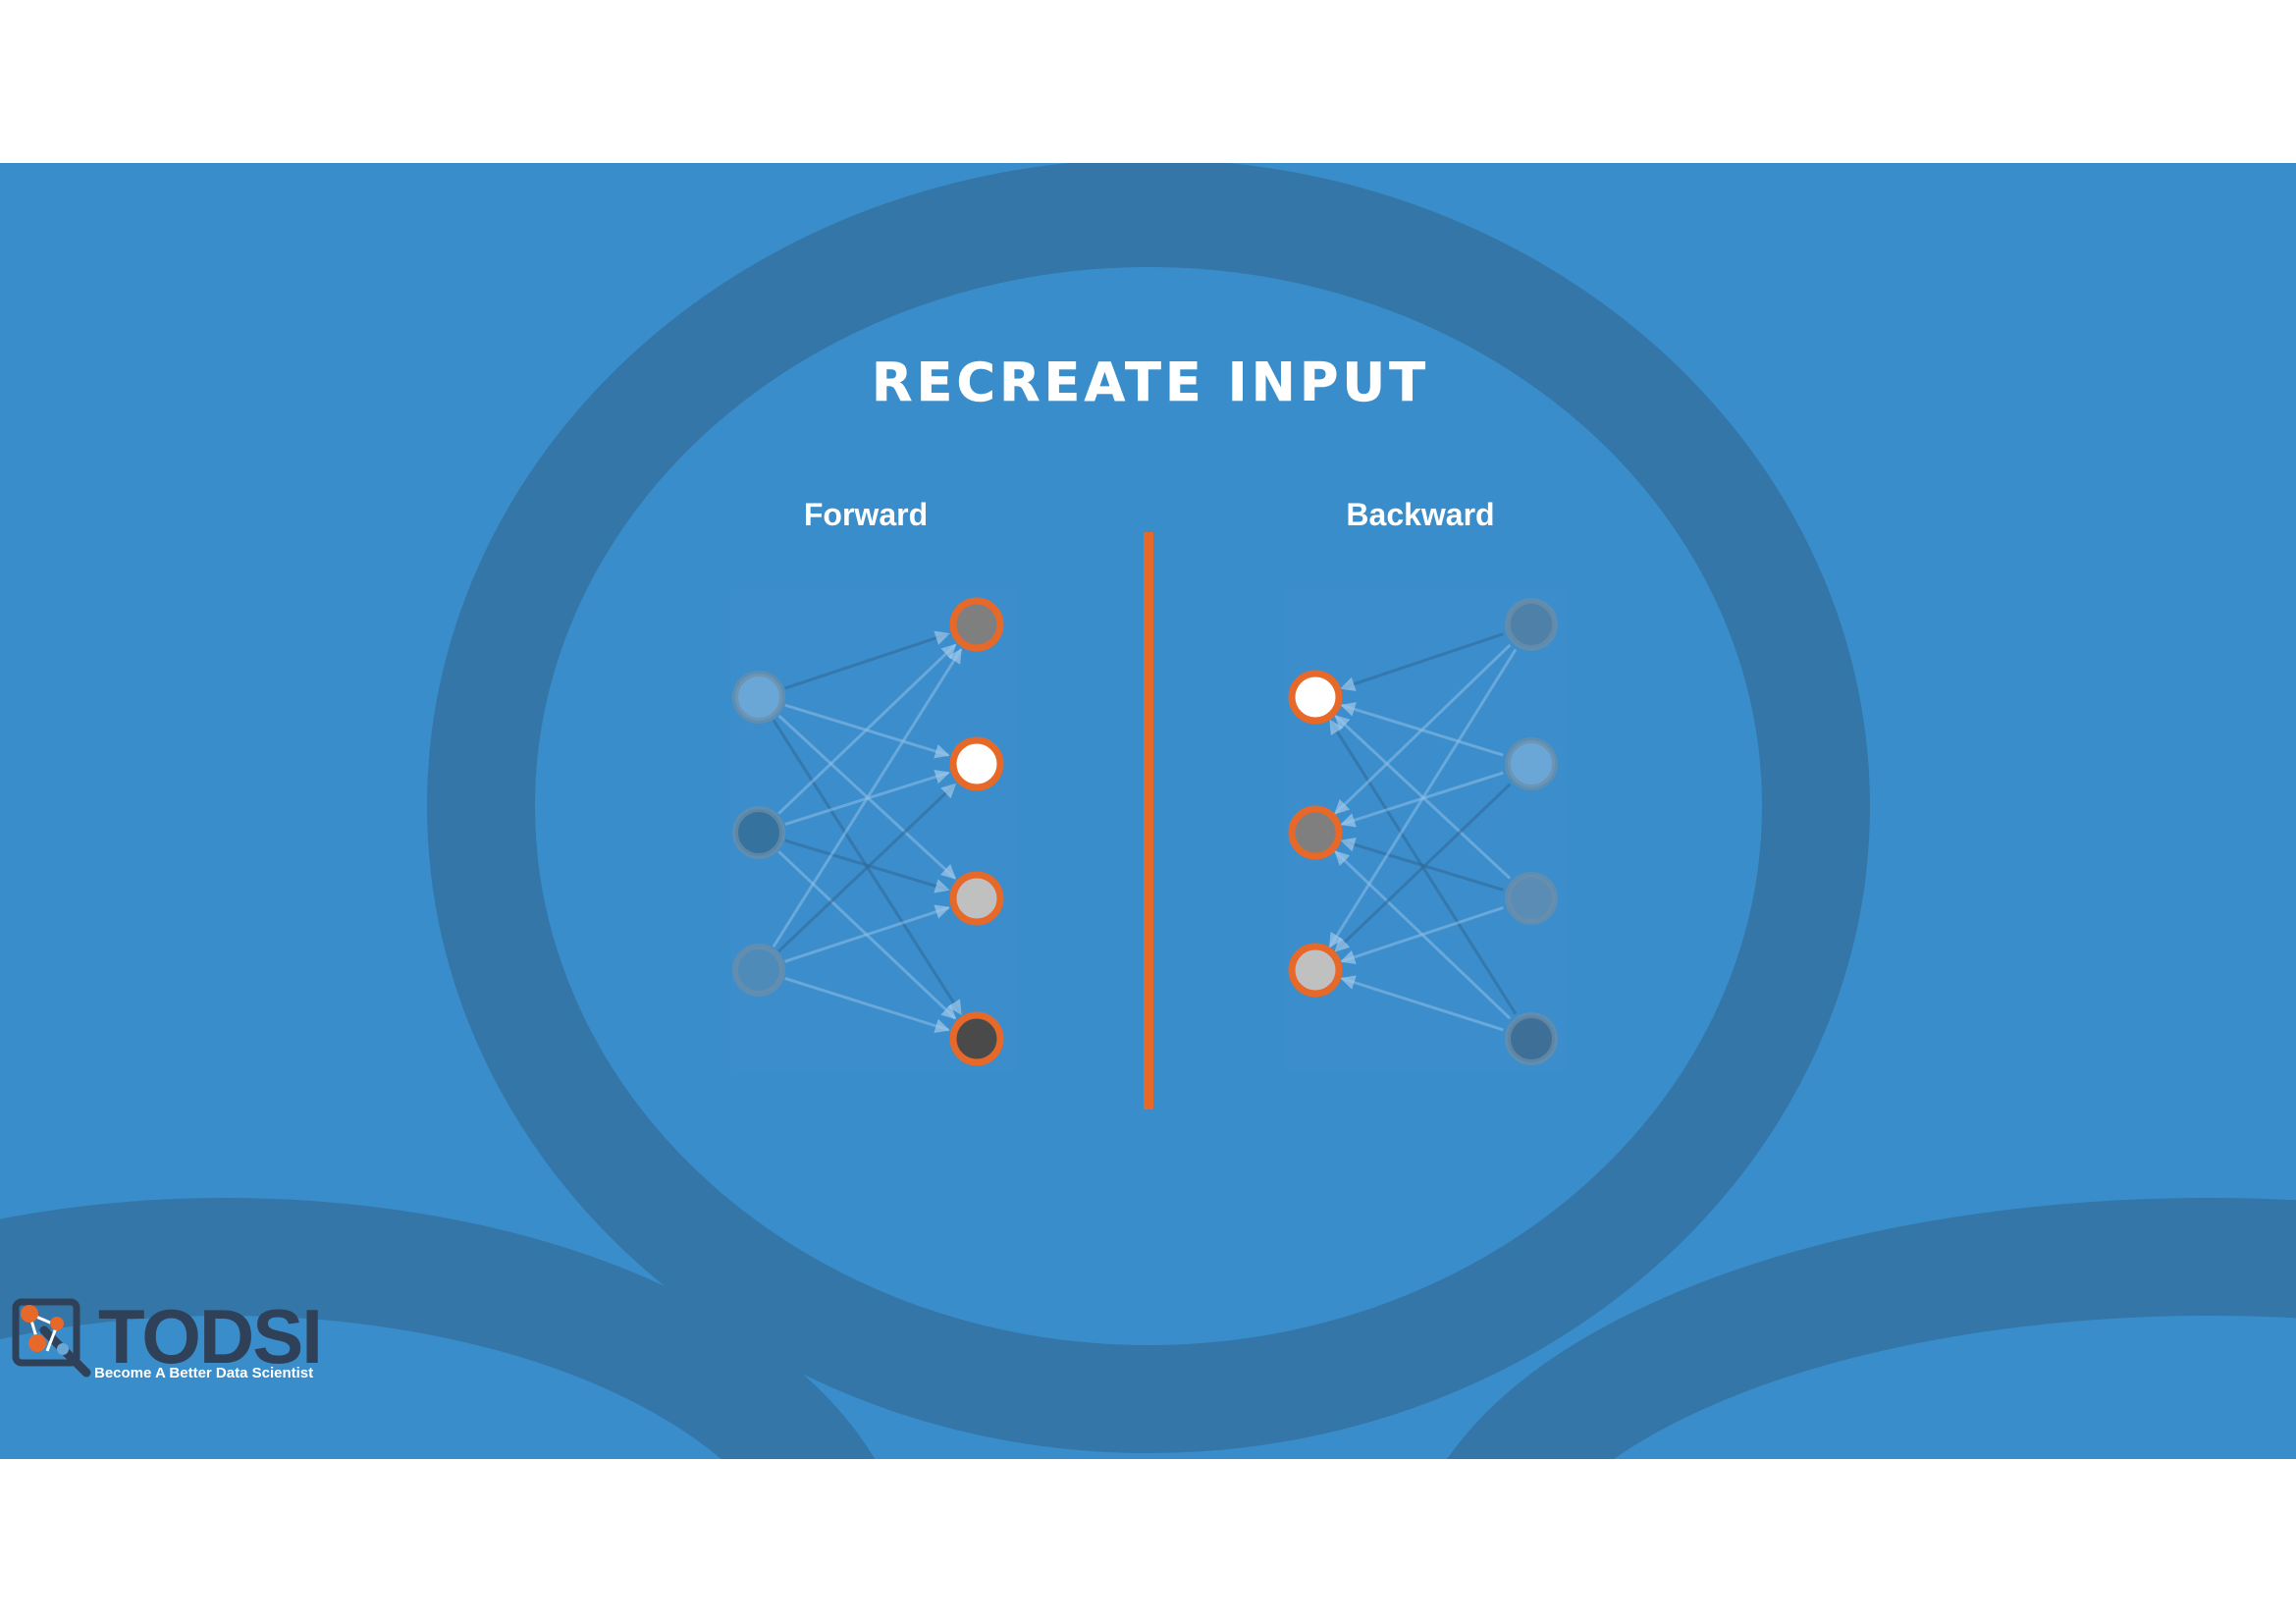 The image size is (2296, 1623). What do you see at coordinates (1420, 515) in the screenshot?
I see `backward-label: Backward` at bounding box center [1420, 515].